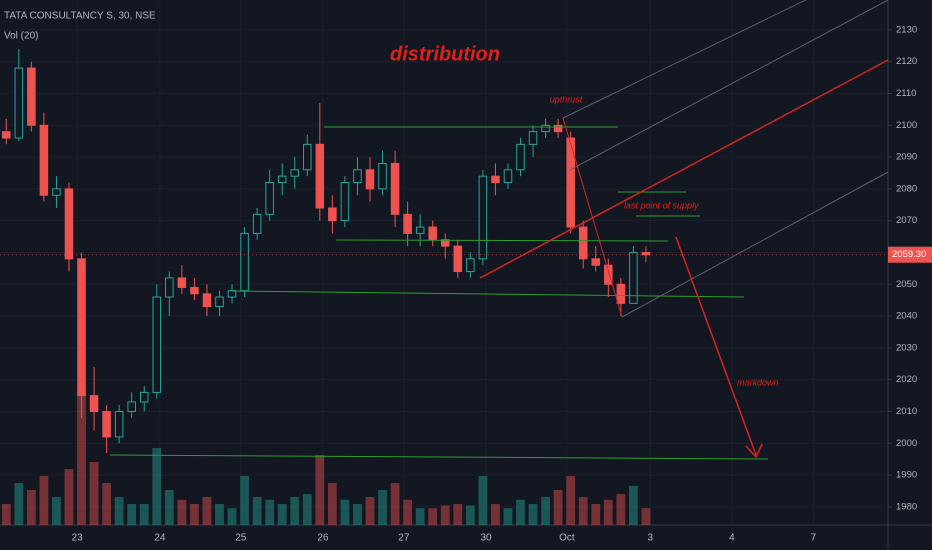  Describe the element at coordinates (909, 254) in the screenshot. I see `last-price-label: 2059.30` at that location.